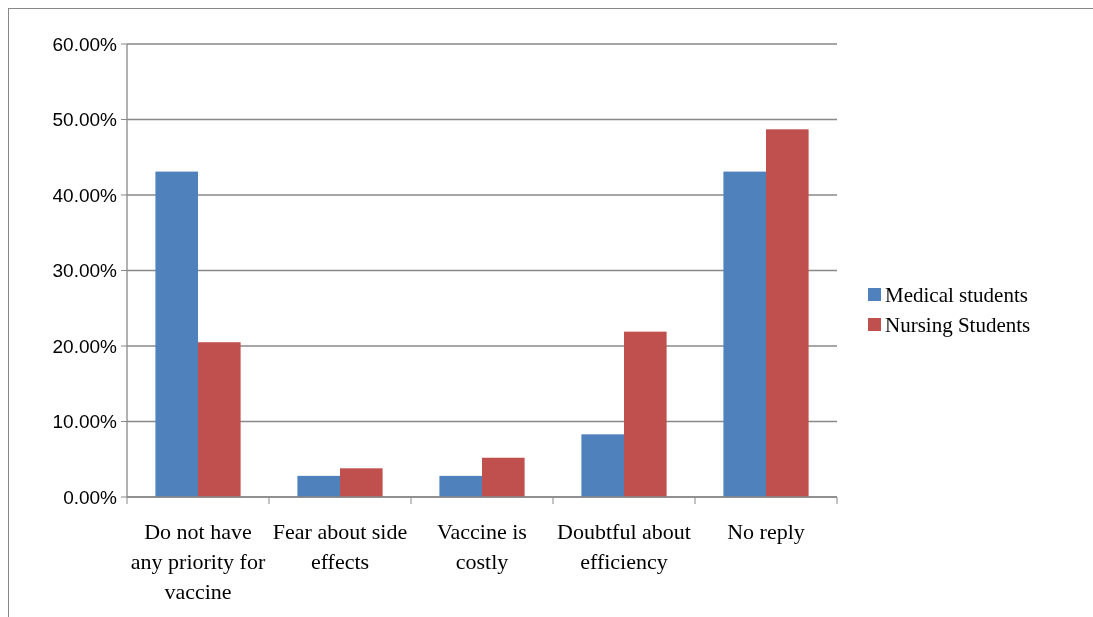 The image size is (1093, 617). I want to click on y-tick-label: 10.00%, so click(85, 422).